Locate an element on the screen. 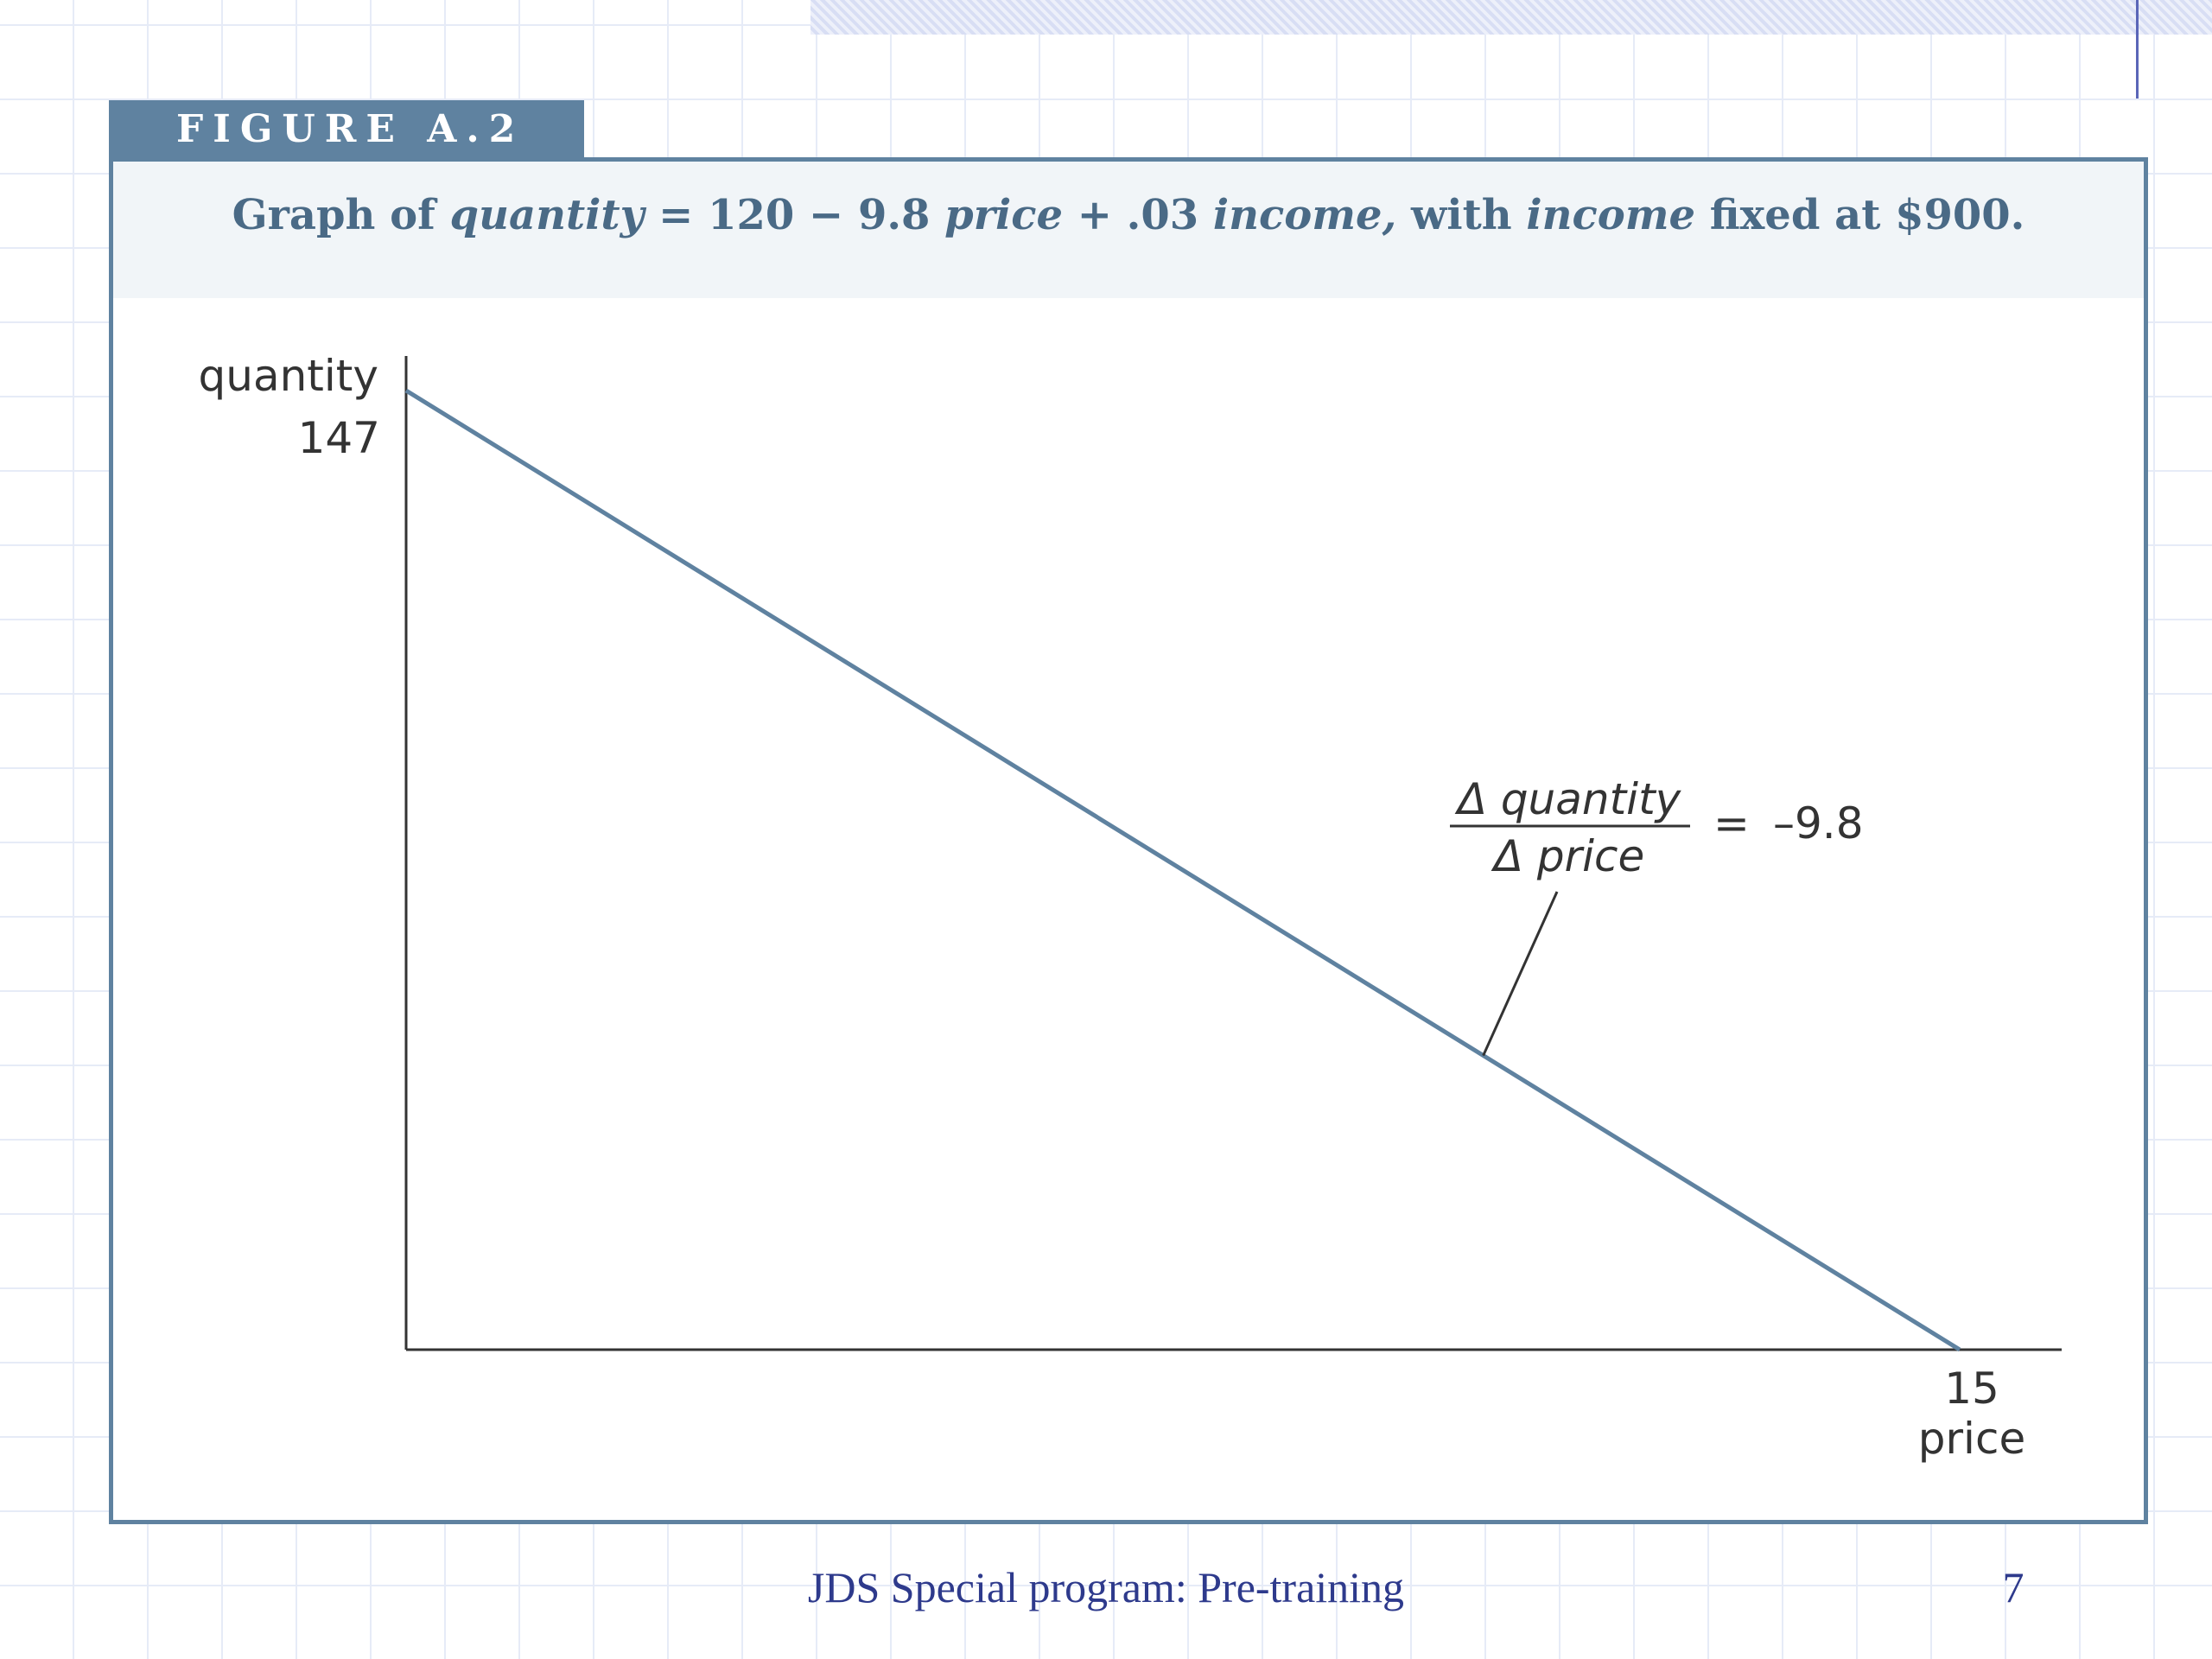  x-axis-label: price is located at coordinates (1971, 1439).